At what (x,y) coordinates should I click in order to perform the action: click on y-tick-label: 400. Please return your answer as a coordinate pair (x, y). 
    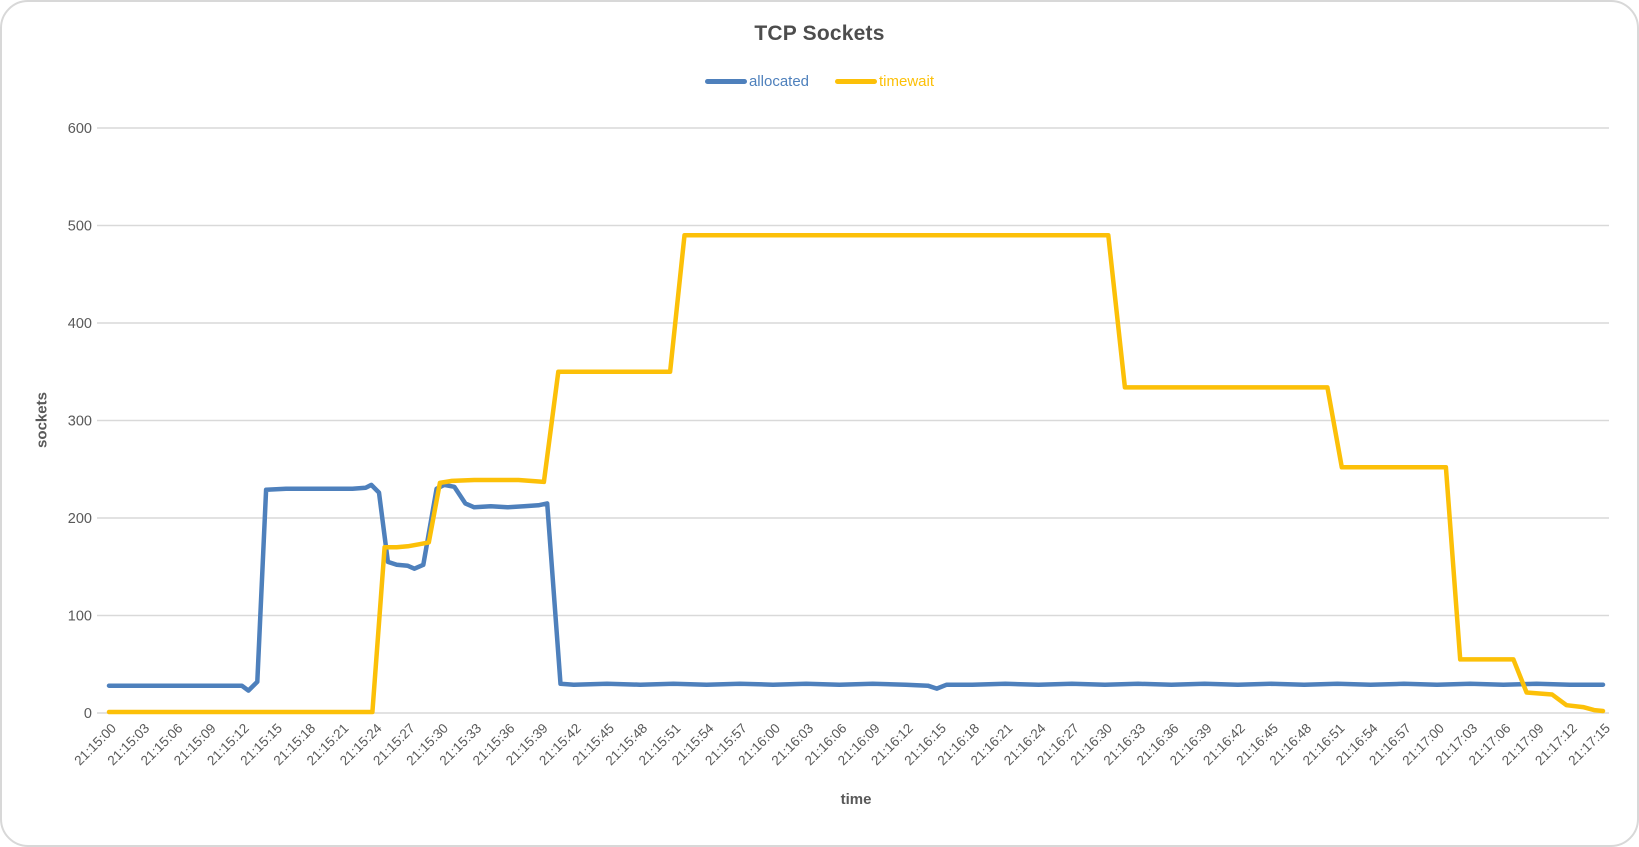
    Looking at the image, I should click on (80, 324).